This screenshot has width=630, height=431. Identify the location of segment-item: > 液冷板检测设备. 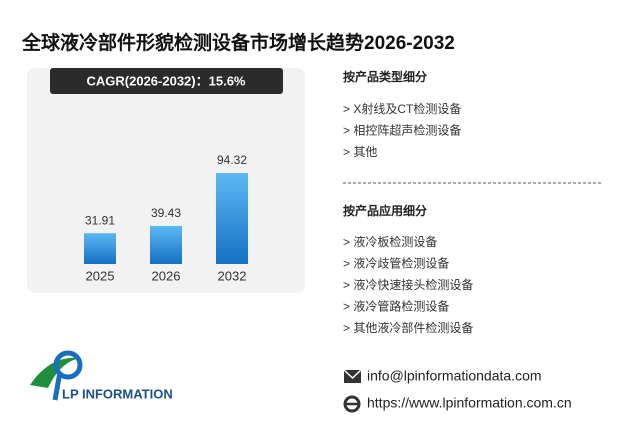
(390, 241).